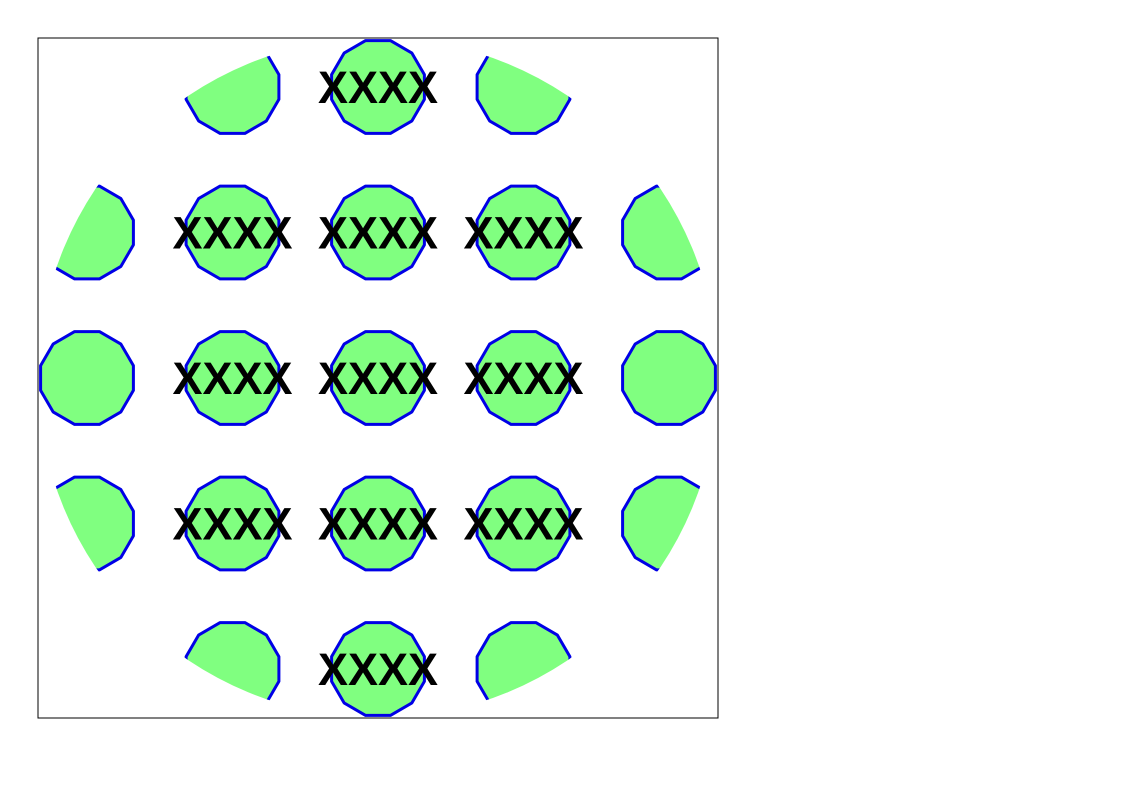 This screenshot has height=794, width=1122. I want to click on cell-r3-c1, so click(232, 523).